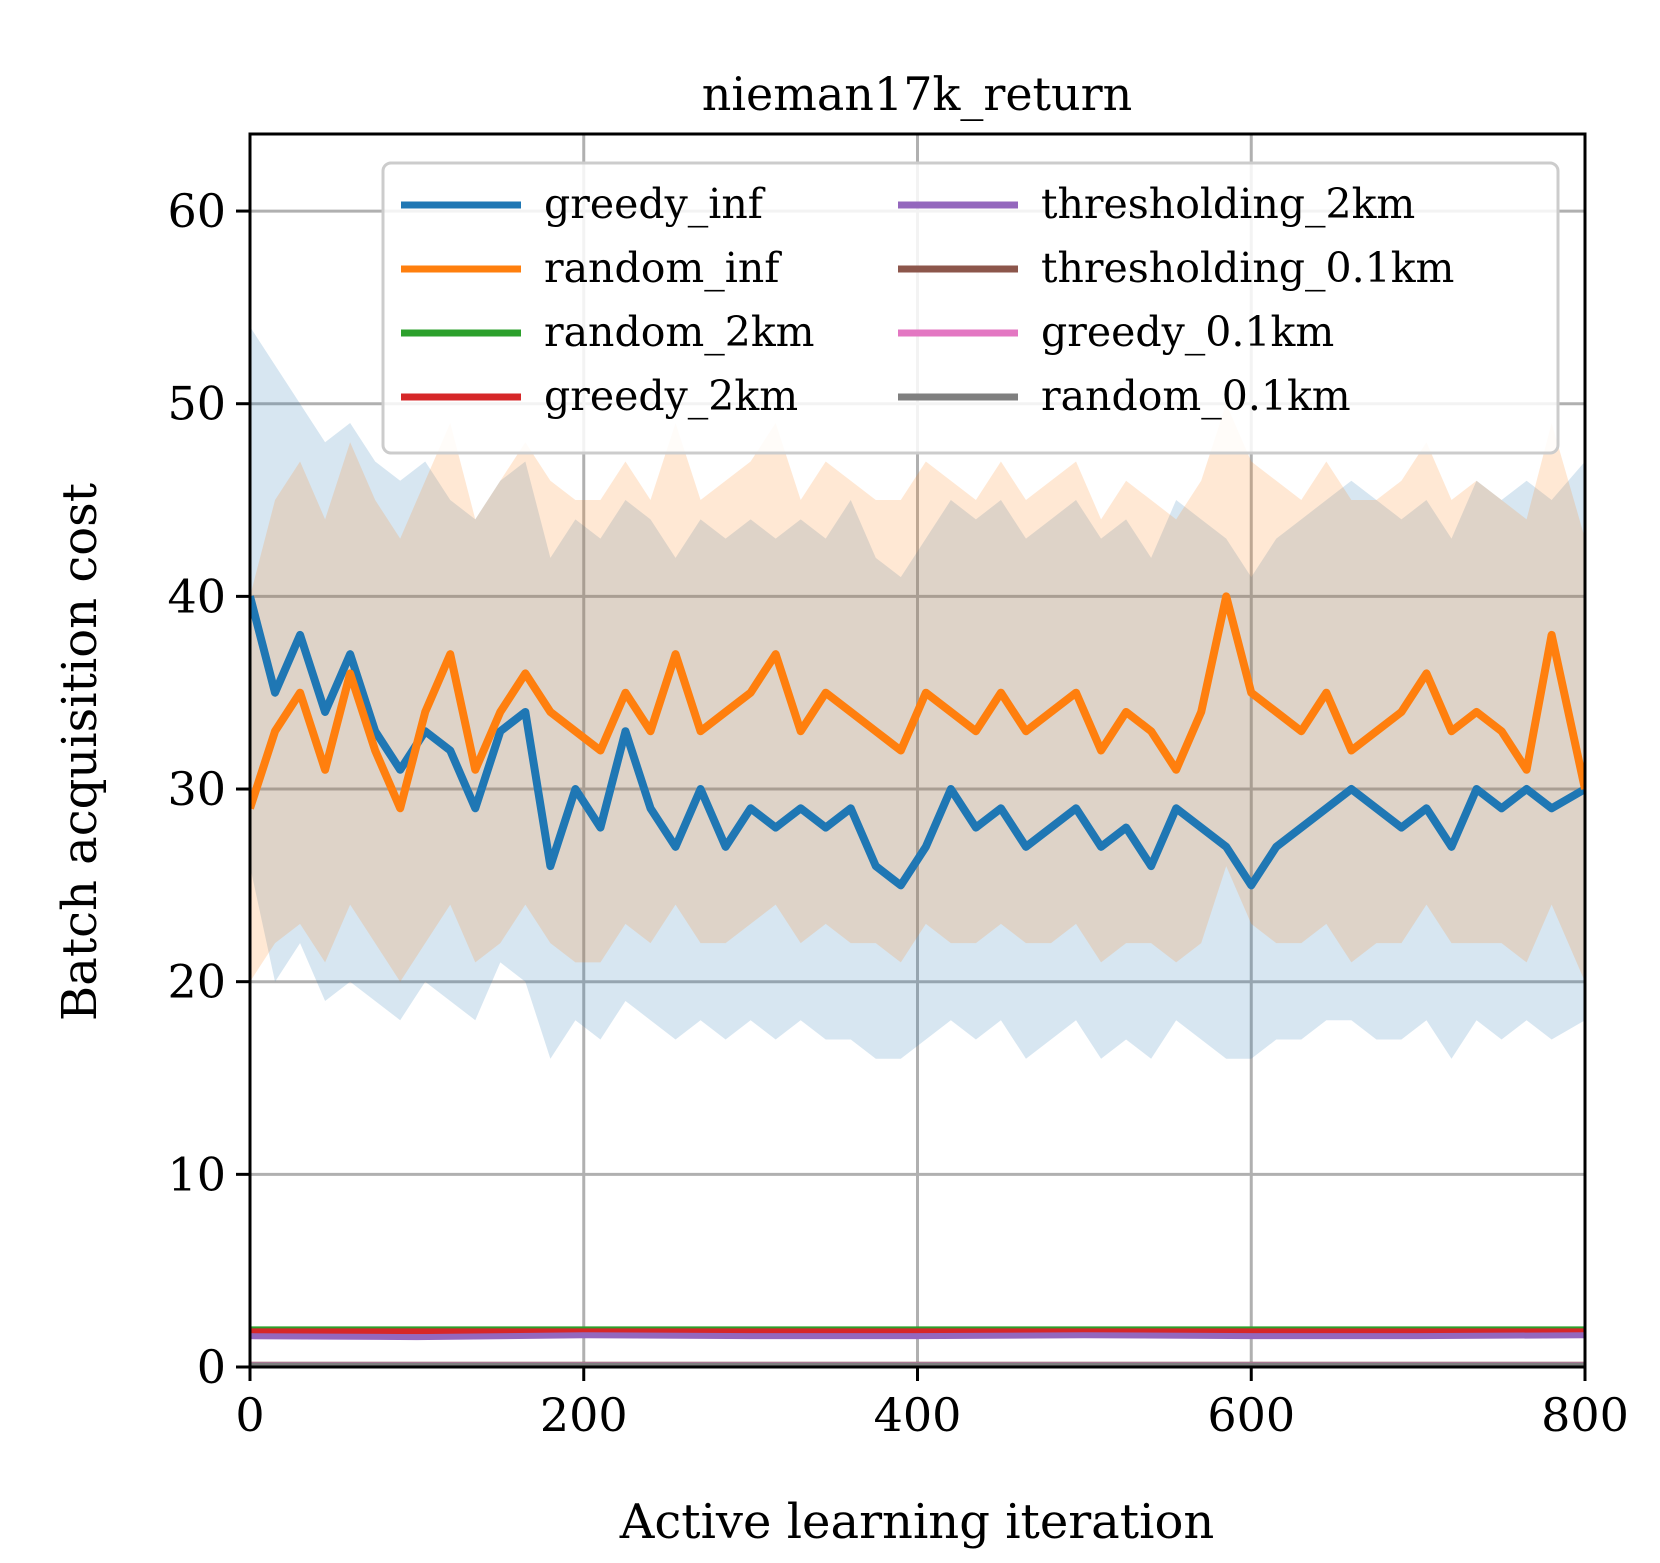  What do you see at coordinates (80, 752) in the screenshot?
I see `y-axis-label: Batch acquisition cost` at bounding box center [80, 752].